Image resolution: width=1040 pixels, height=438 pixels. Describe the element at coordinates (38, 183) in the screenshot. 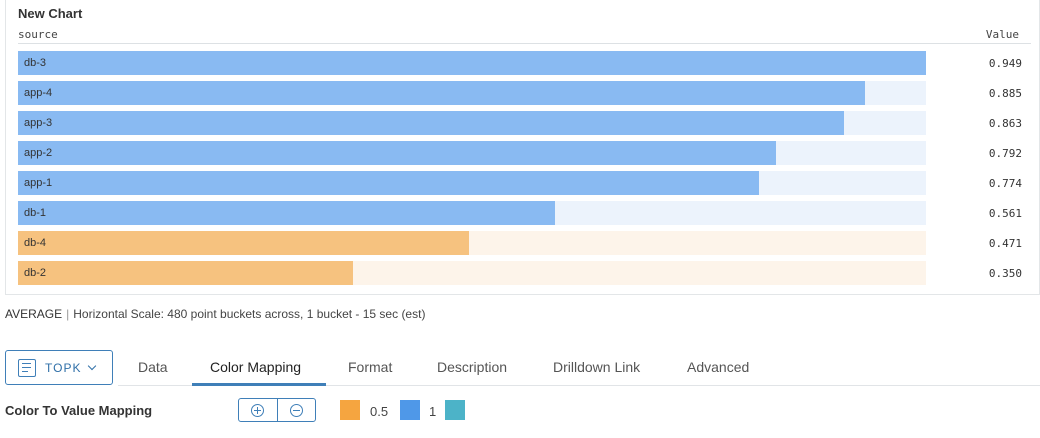

I see `bar-label: app-1` at that location.